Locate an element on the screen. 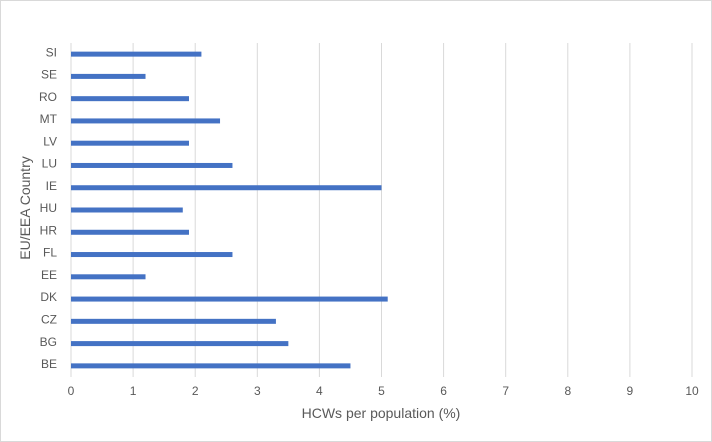 The image size is (712, 442). bar-cz is located at coordinates (173, 321).